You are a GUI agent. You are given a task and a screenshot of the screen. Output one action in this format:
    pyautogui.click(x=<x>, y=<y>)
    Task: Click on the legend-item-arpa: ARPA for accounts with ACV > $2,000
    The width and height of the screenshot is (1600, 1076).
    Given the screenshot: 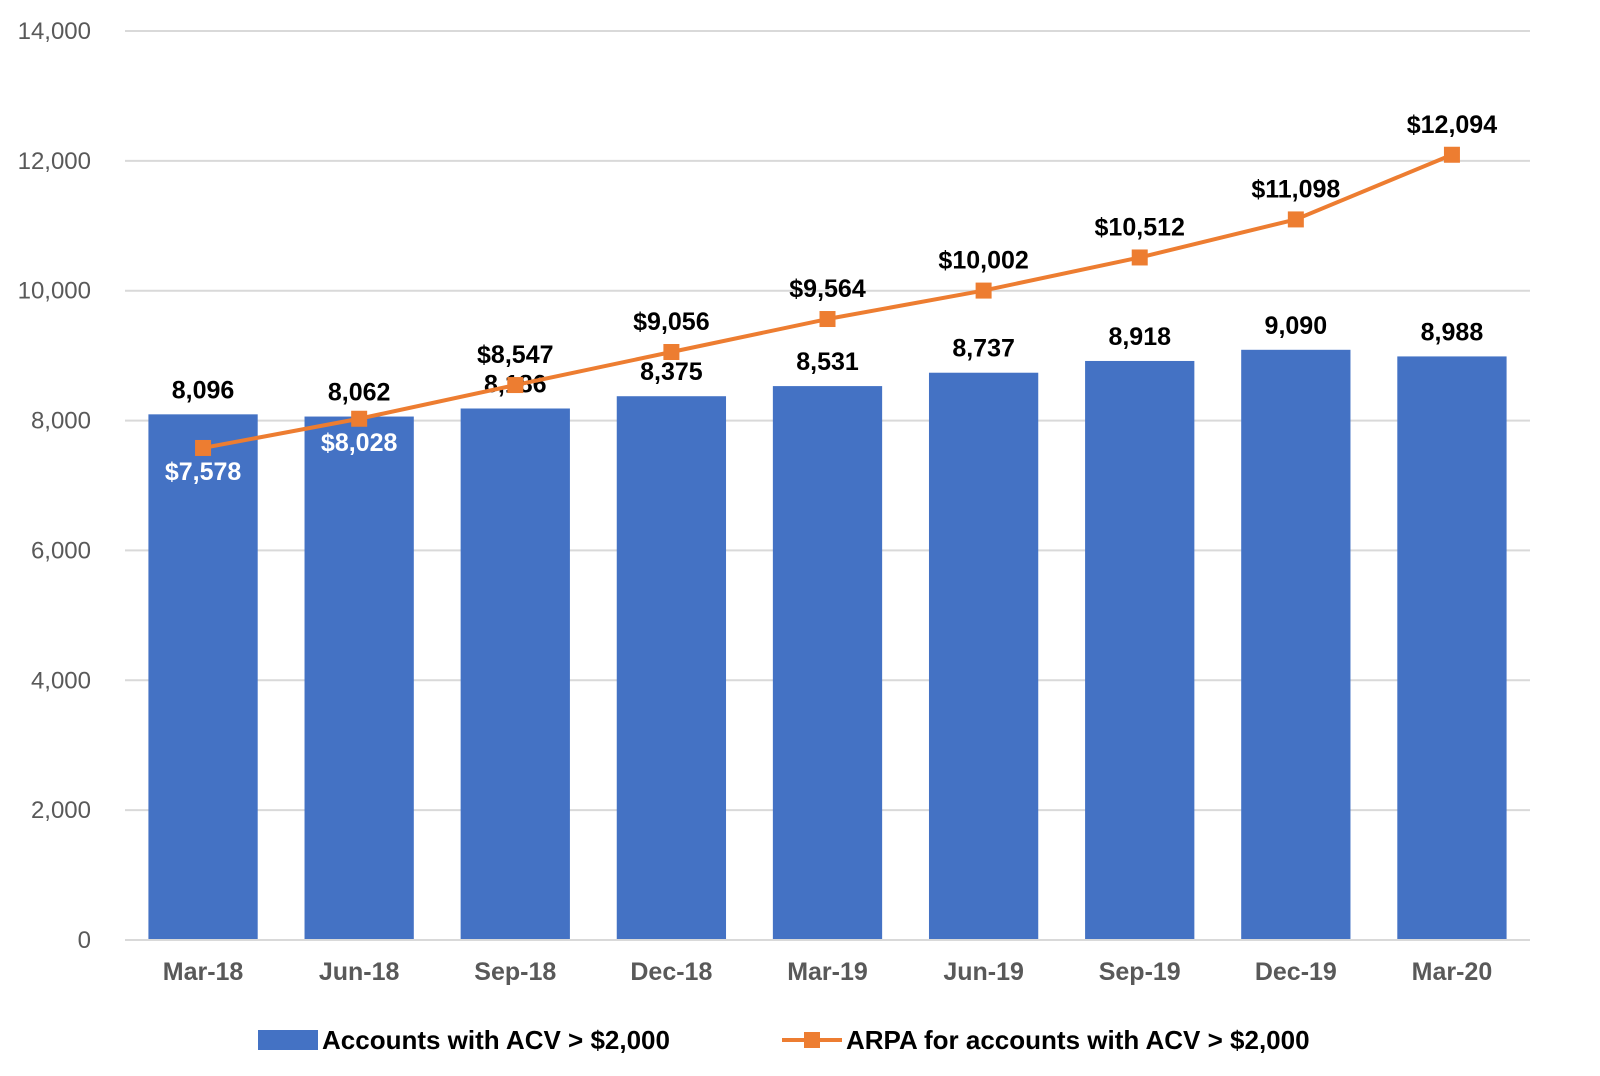 What is the action you would take?
    pyautogui.click(x=1046, y=1040)
    